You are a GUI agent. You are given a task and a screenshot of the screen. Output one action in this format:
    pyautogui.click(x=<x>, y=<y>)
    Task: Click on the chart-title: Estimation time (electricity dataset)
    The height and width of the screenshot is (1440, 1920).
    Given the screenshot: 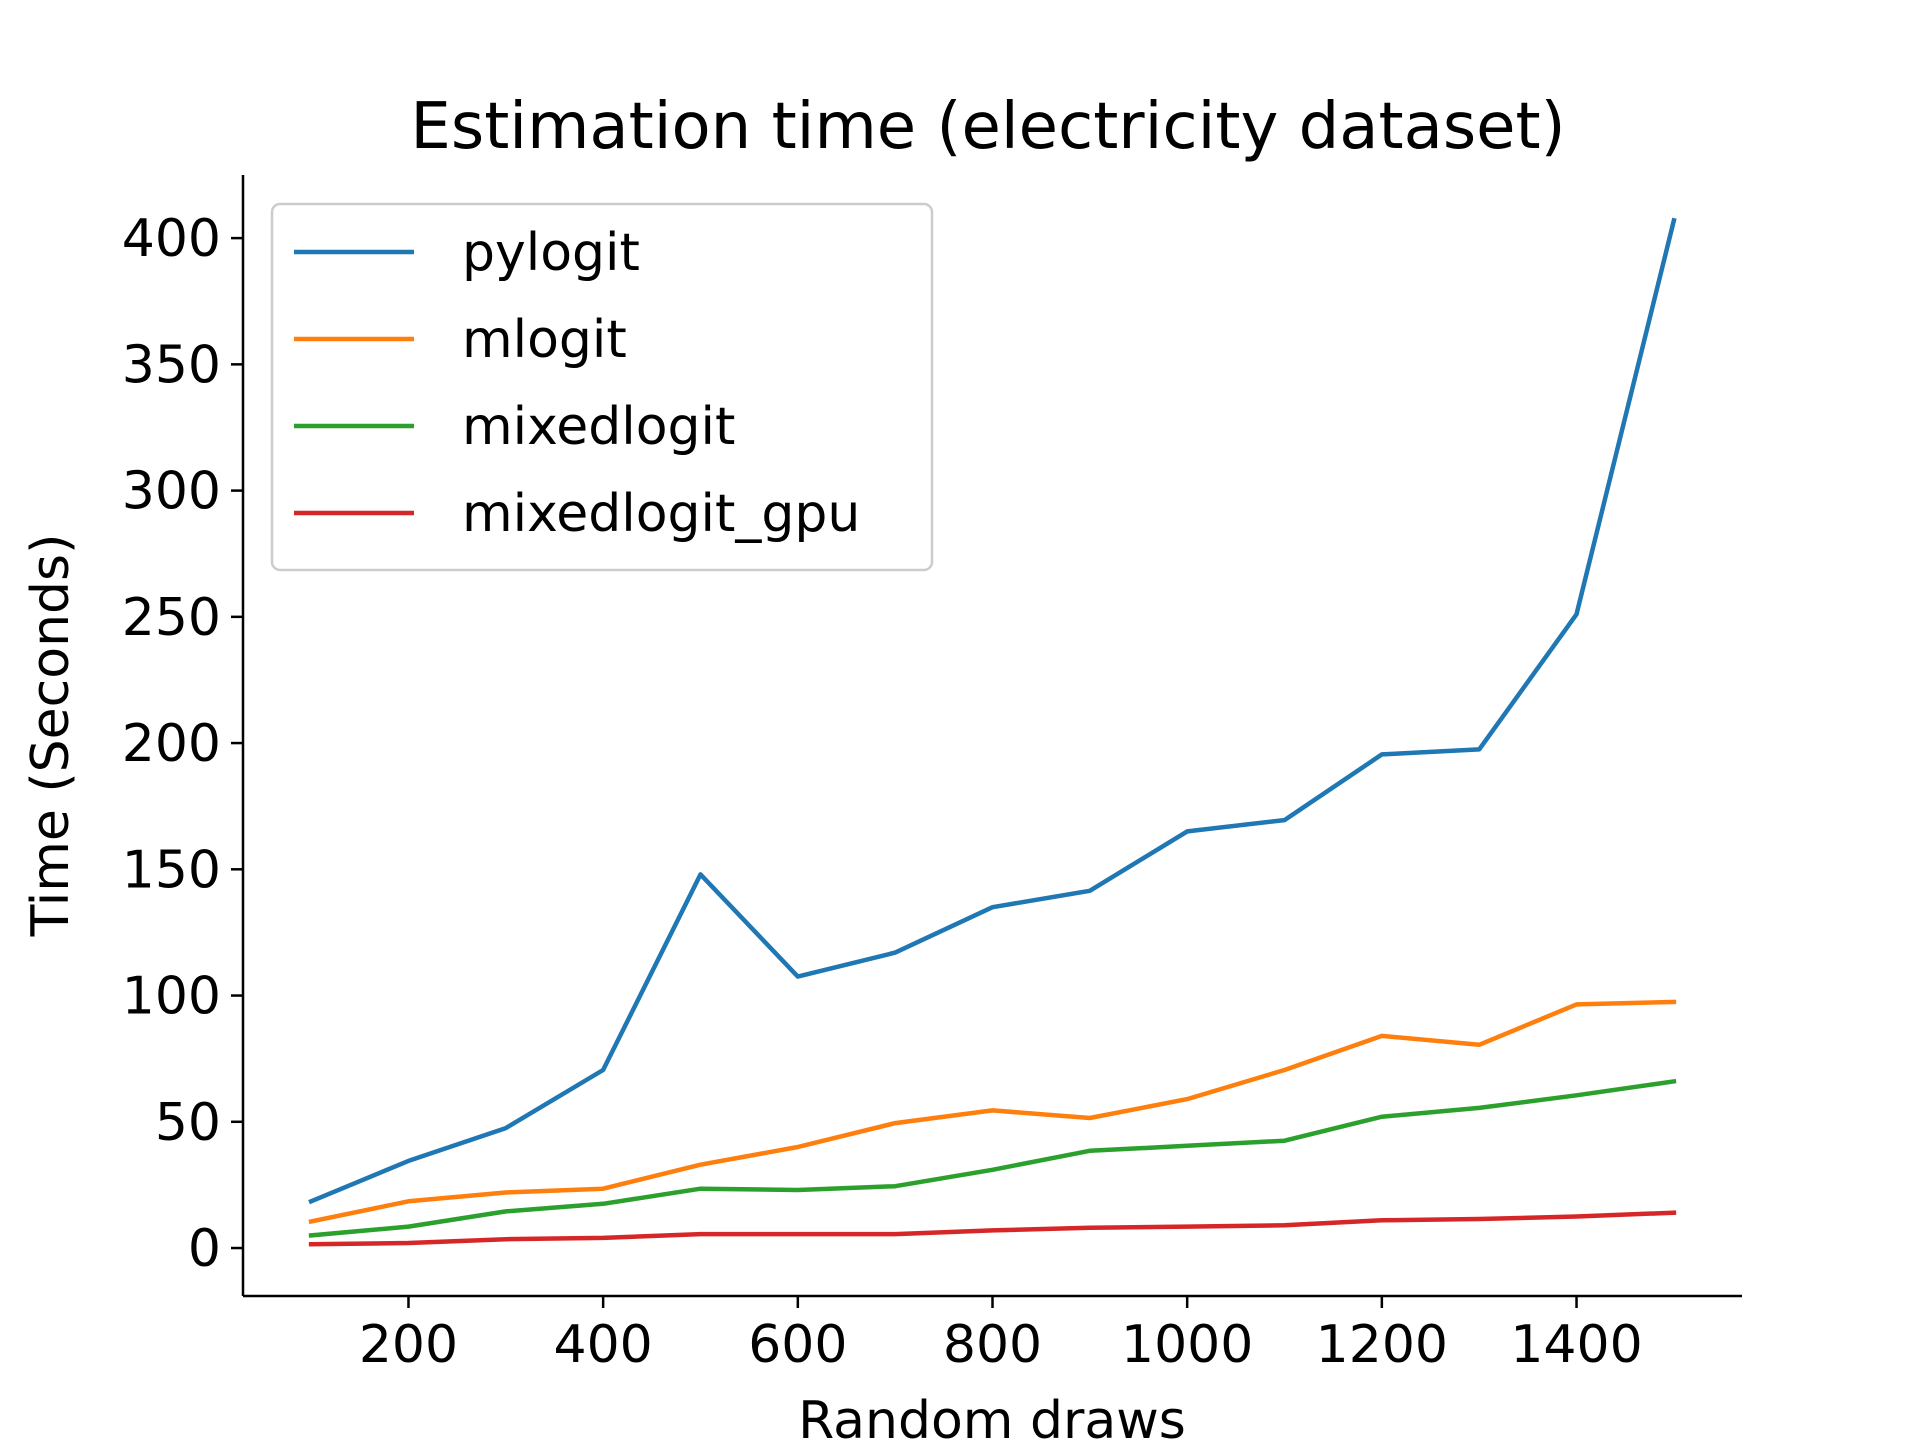 What is the action you would take?
    pyautogui.click(x=987, y=127)
    